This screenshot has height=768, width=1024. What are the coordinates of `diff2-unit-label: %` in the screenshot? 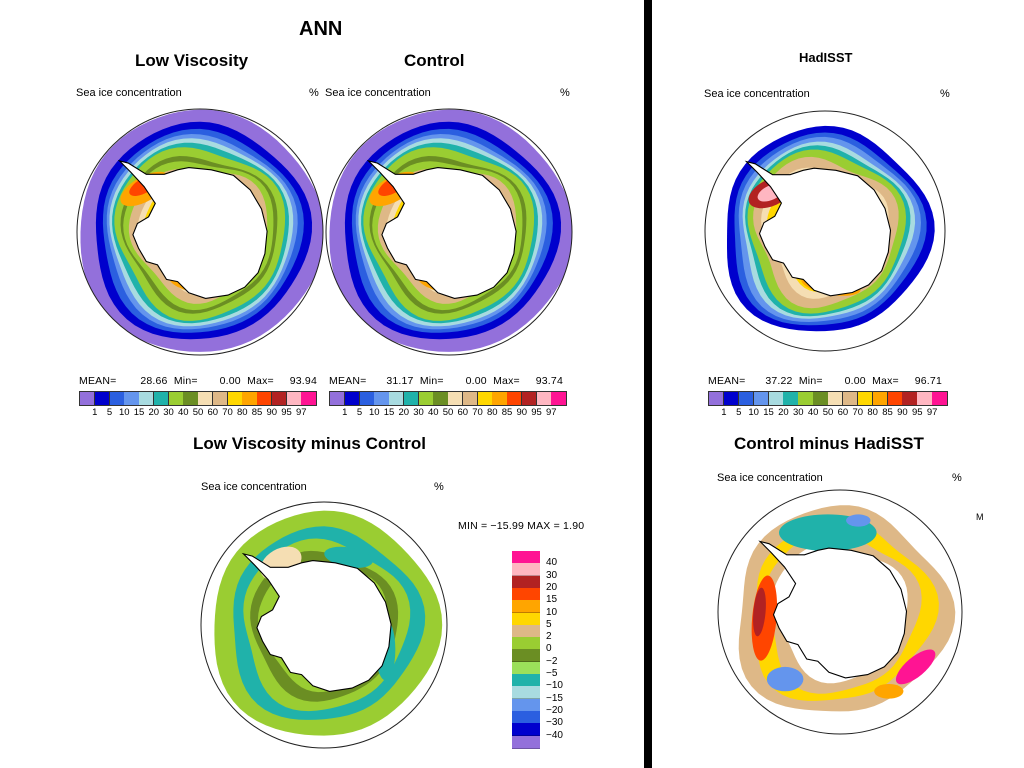 It's located at (957, 478).